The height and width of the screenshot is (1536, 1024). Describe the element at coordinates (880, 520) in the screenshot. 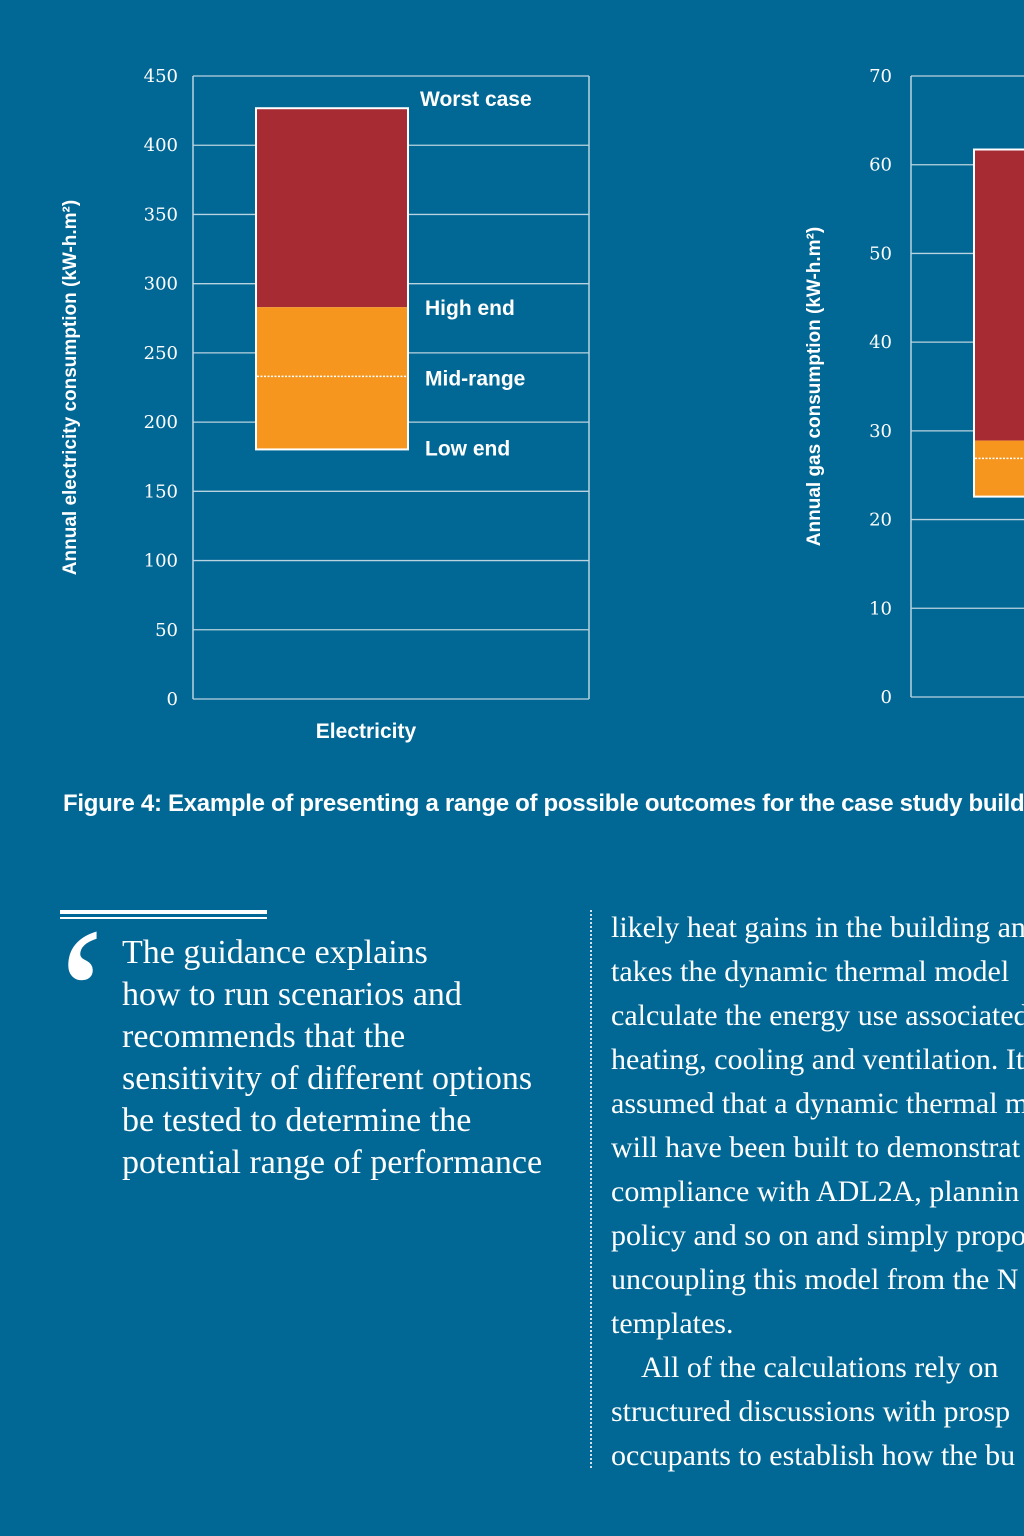

I see `gas-y-tick-label: 20` at that location.